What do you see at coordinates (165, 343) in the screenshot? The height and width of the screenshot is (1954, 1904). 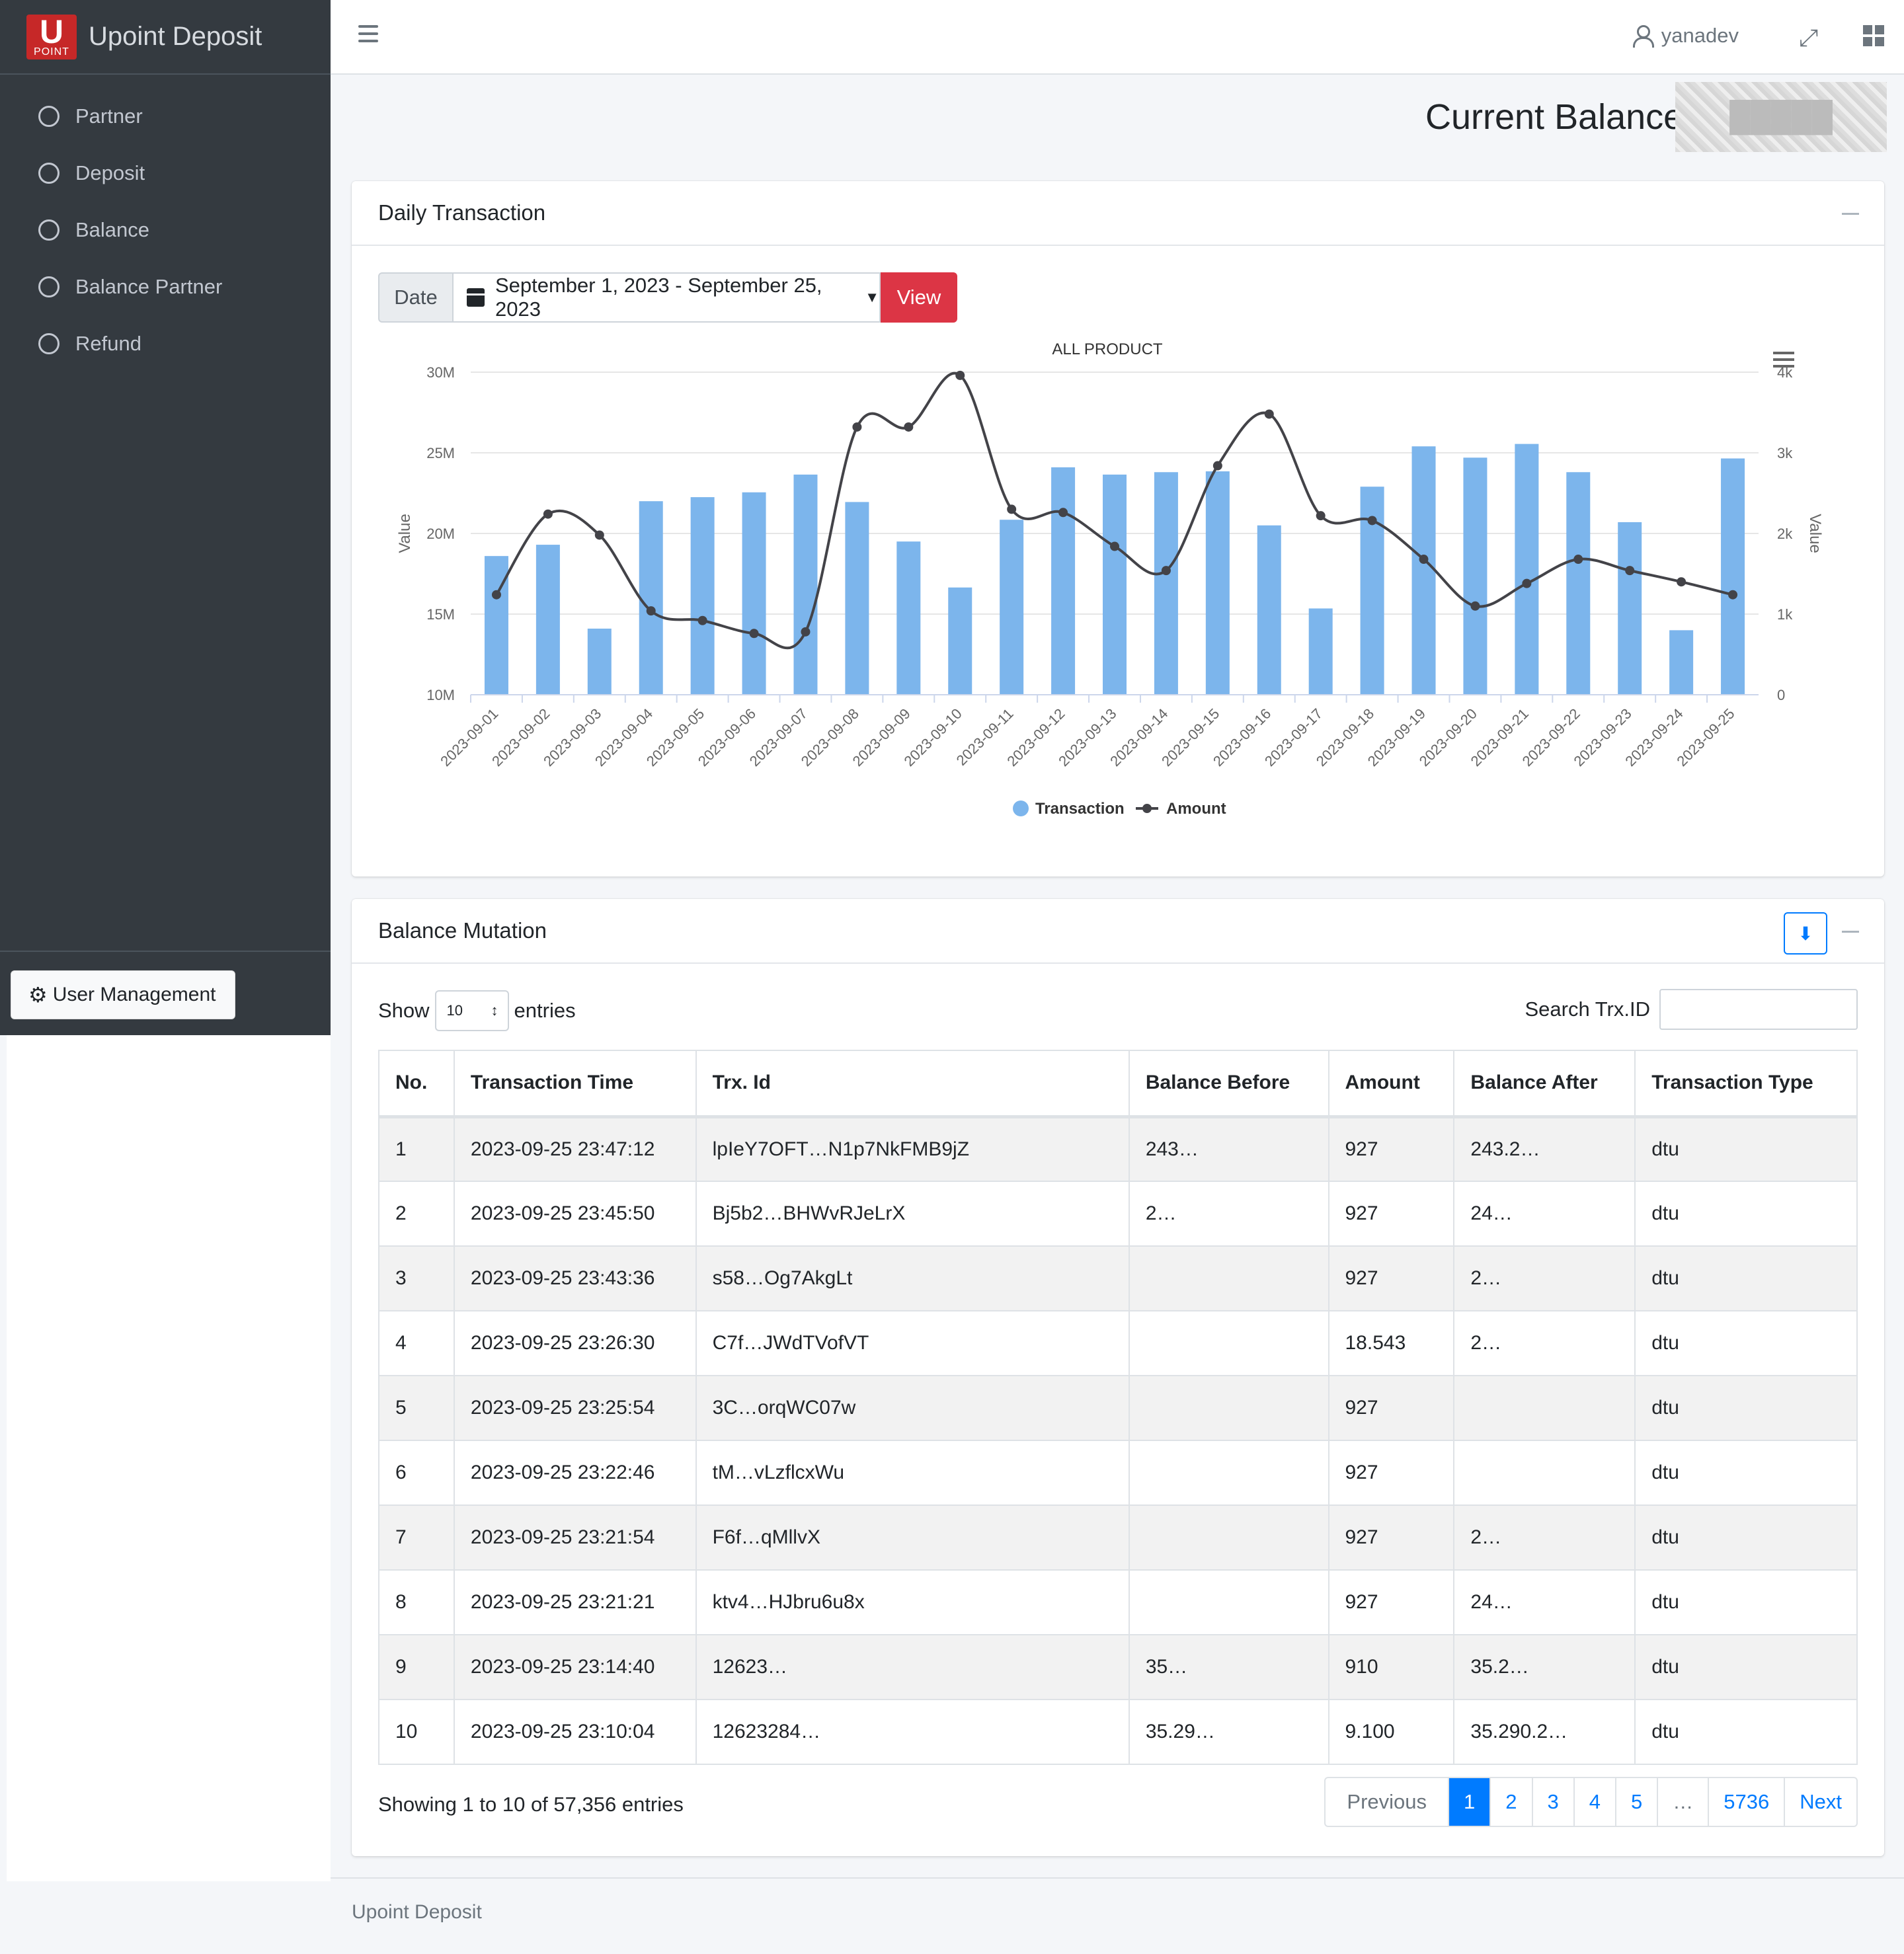 I see `sidebar-item-refund: Refund` at bounding box center [165, 343].